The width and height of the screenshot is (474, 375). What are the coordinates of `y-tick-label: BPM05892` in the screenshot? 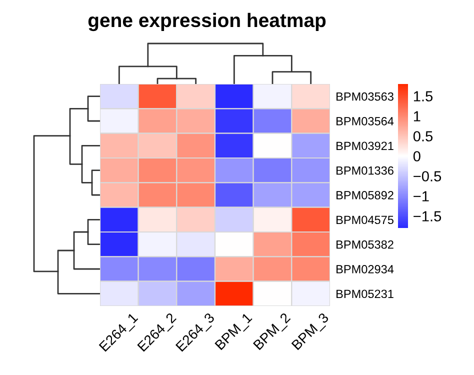 It's located at (365, 195).